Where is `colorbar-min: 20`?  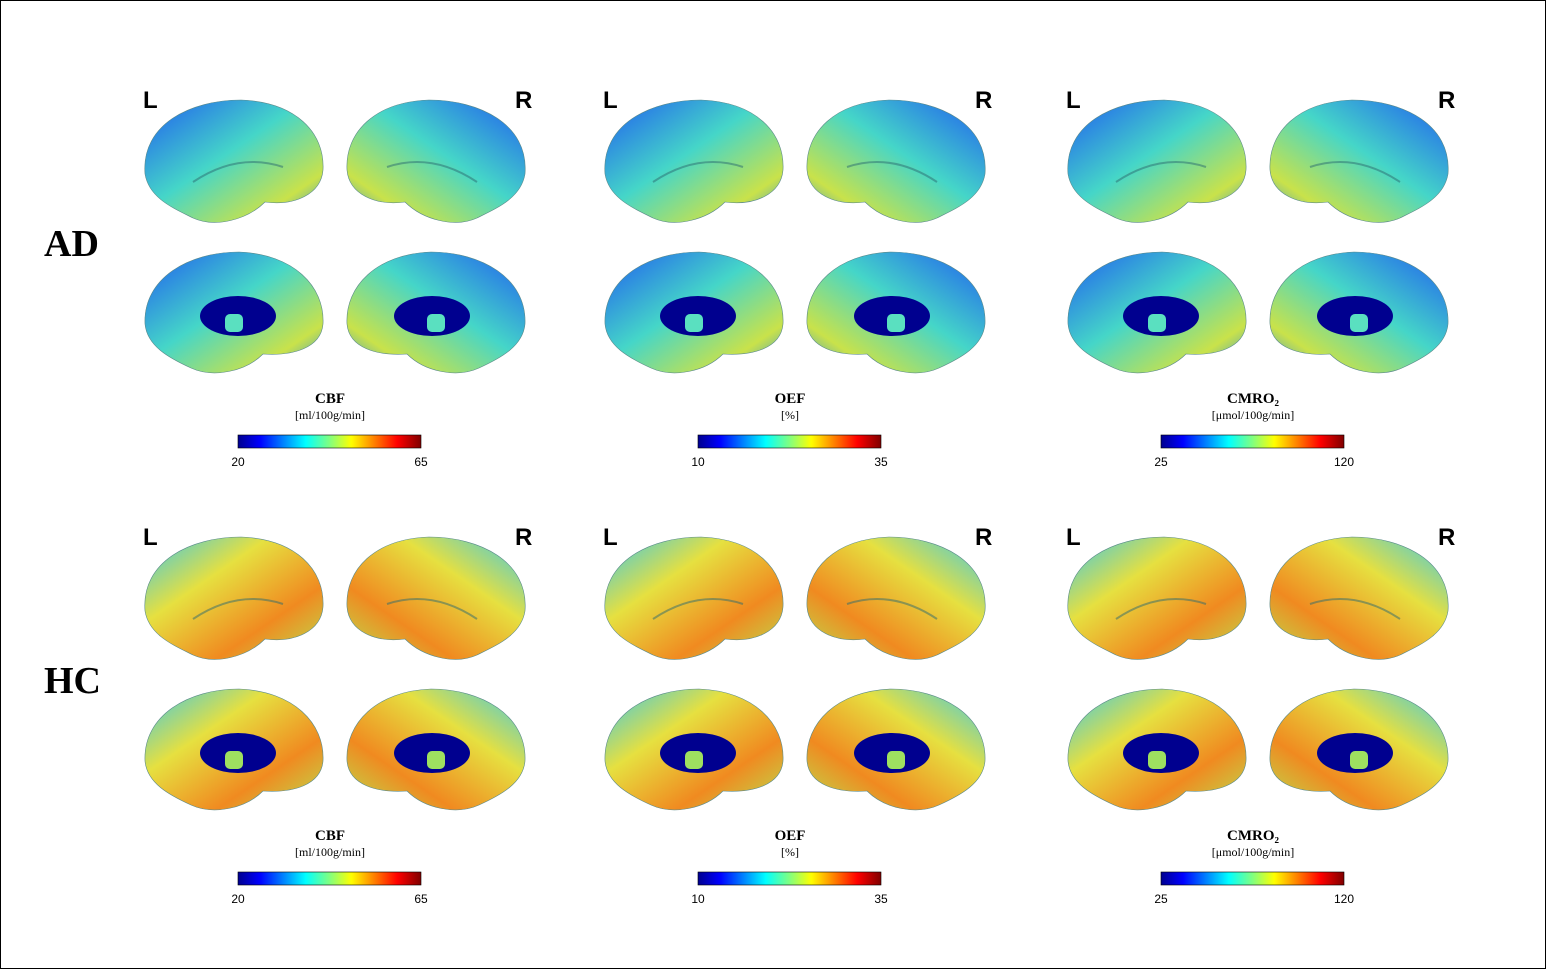 colorbar-min: 20 is located at coordinates (238, 899).